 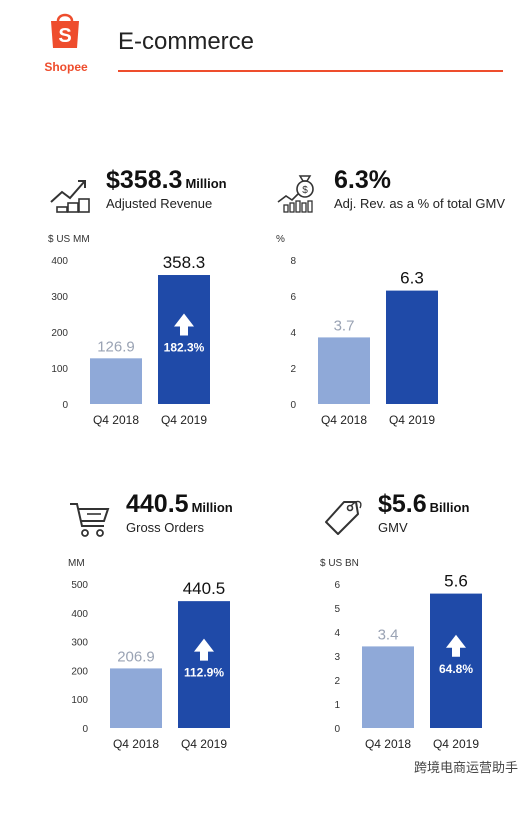 What do you see at coordinates (337, 657) in the screenshot?
I see `y-tick-label: 3` at bounding box center [337, 657].